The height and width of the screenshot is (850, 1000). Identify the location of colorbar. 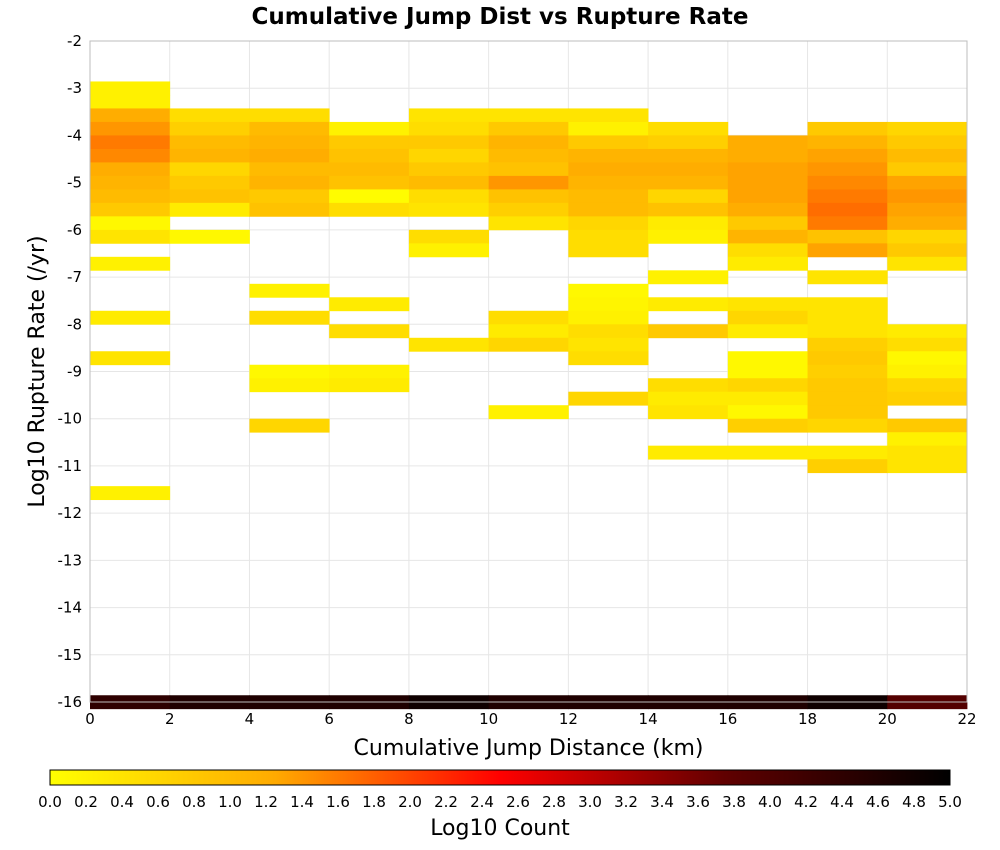
(500, 777).